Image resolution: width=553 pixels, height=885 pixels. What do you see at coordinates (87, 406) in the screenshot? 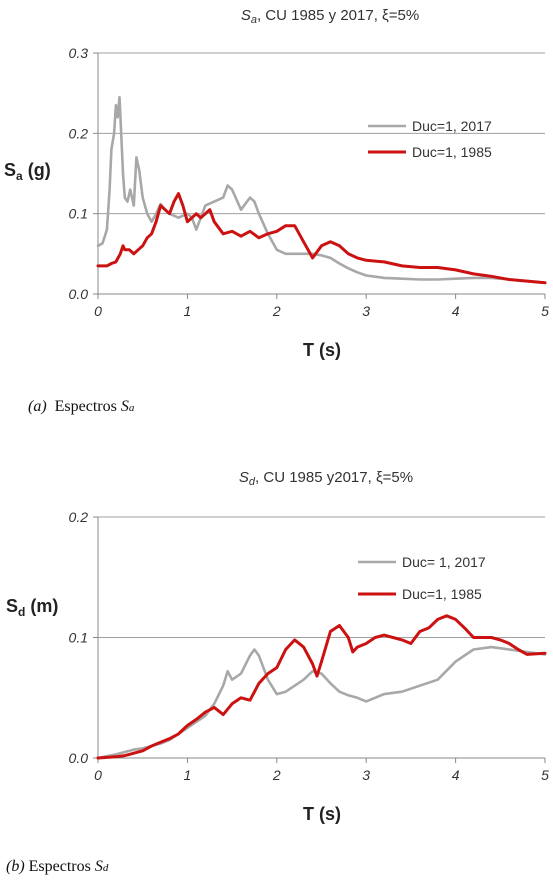
I see `caption-sa-text: Espectros` at bounding box center [87, 406].